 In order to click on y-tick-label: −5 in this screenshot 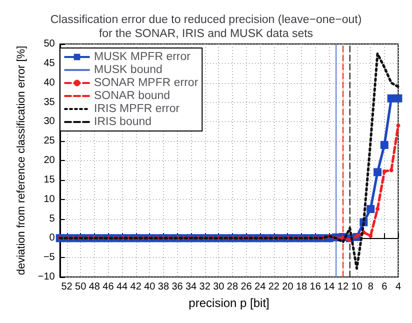, I will do `click(49, 258)`.